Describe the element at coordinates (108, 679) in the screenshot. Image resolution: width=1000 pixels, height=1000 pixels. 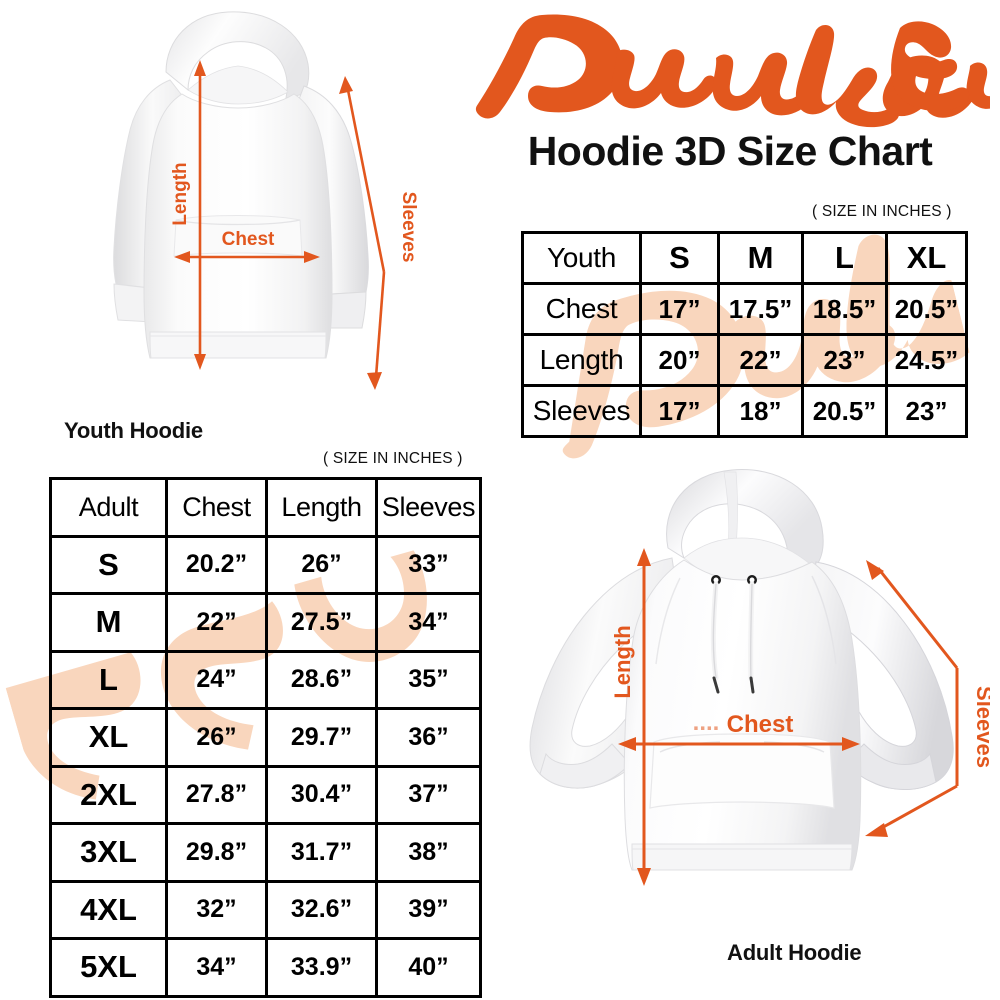
I see `adult-size-l: L` at that location.